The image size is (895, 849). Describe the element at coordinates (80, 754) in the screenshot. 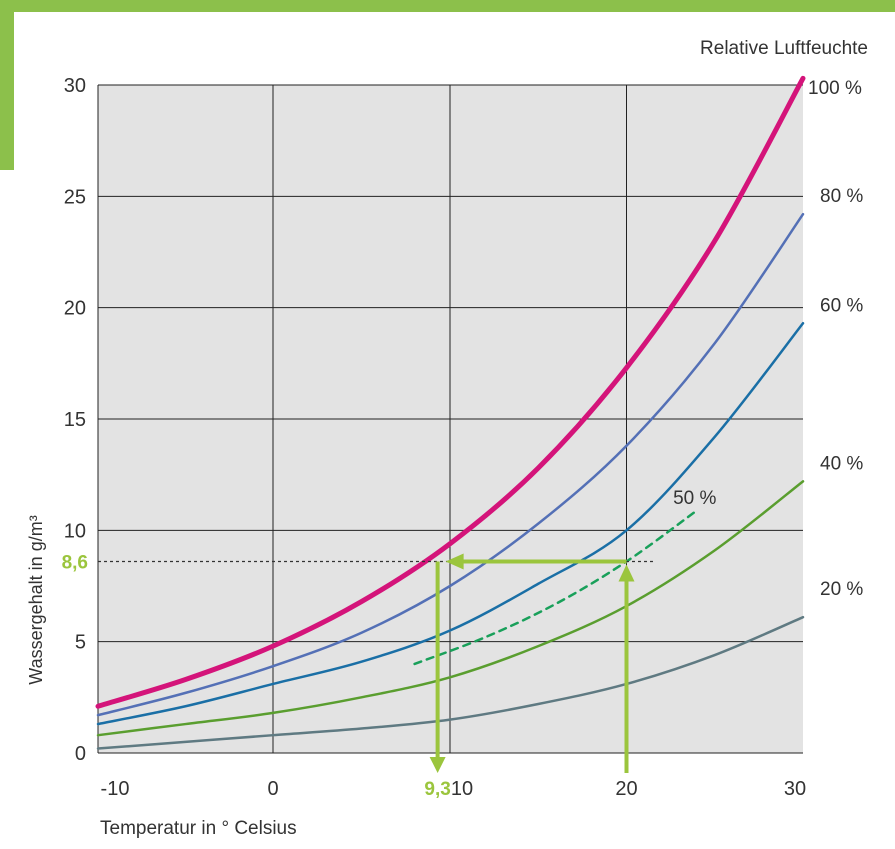

I see `y-tick-label: 0` at that location.